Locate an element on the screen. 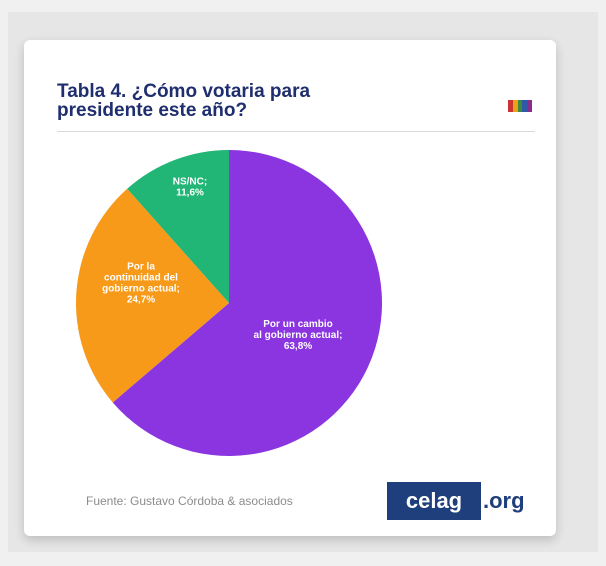  pie-slice-label-1-line-2: al gobierno actual; is located at coordinates (298, 335).